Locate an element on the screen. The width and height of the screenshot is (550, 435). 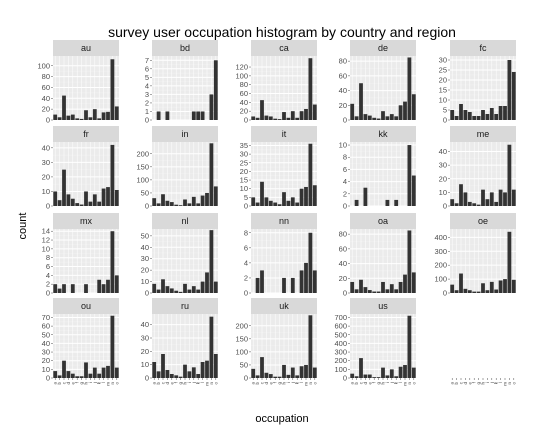
bar-au-f is located at coordinates (77, 119).